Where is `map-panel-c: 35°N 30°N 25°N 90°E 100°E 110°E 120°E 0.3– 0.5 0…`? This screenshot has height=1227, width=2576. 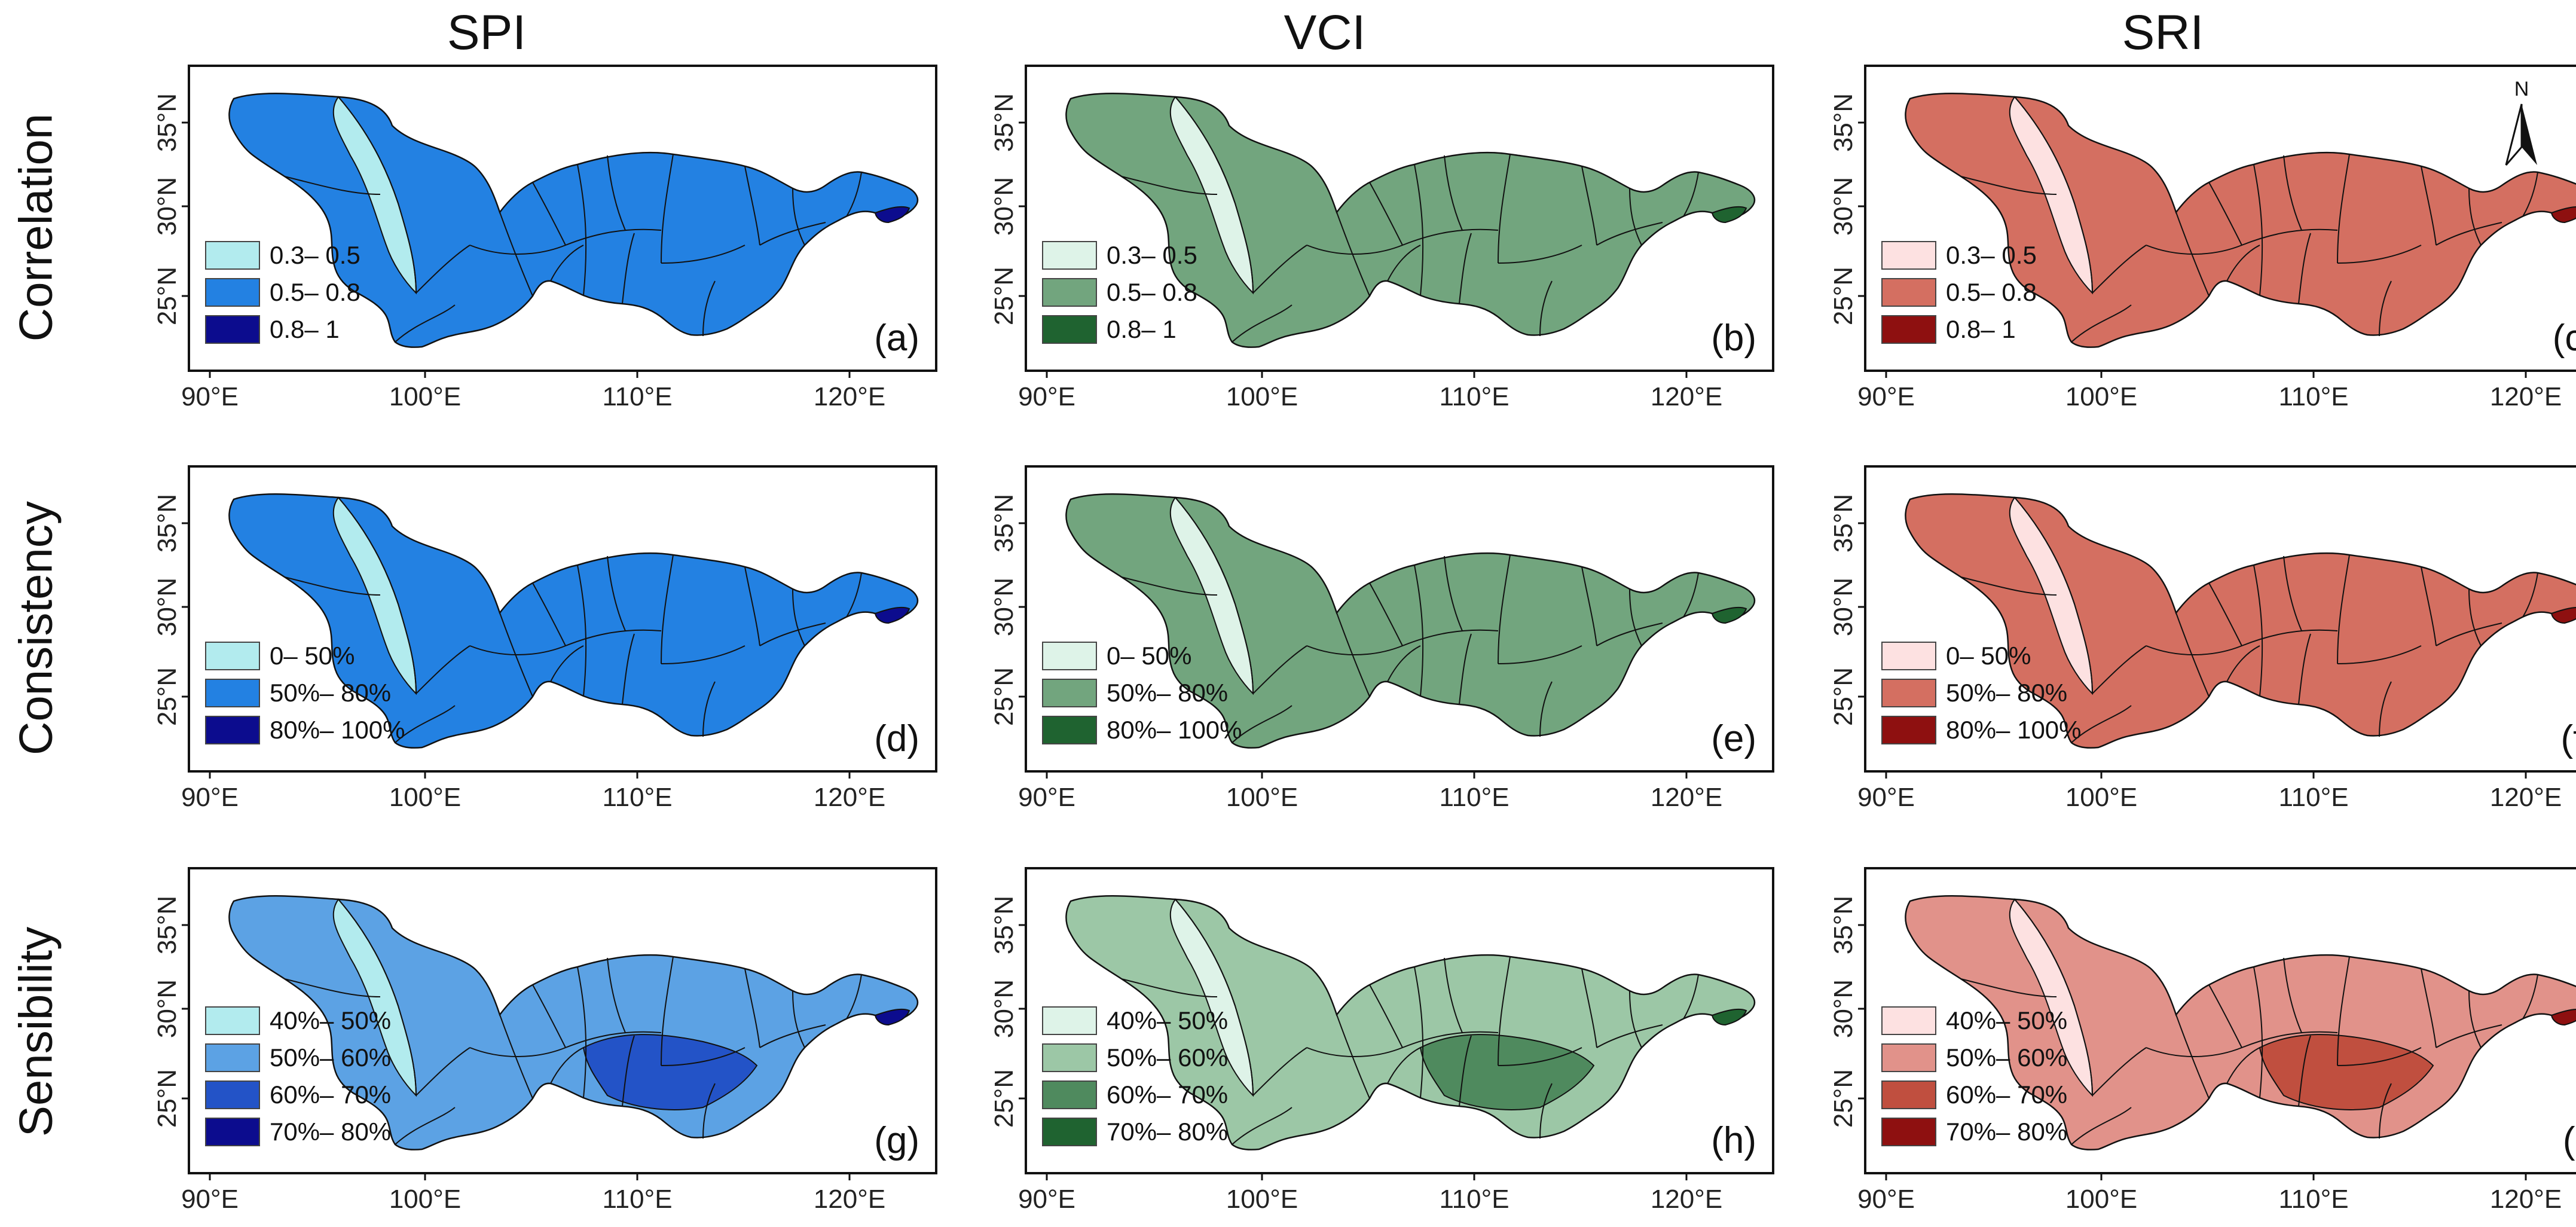 map-panel-c: 35°N 30°N 25°N 90°E 100°E 110°E 120°E 0.3– 0.5 0… is located at coordinates (2187, 245).